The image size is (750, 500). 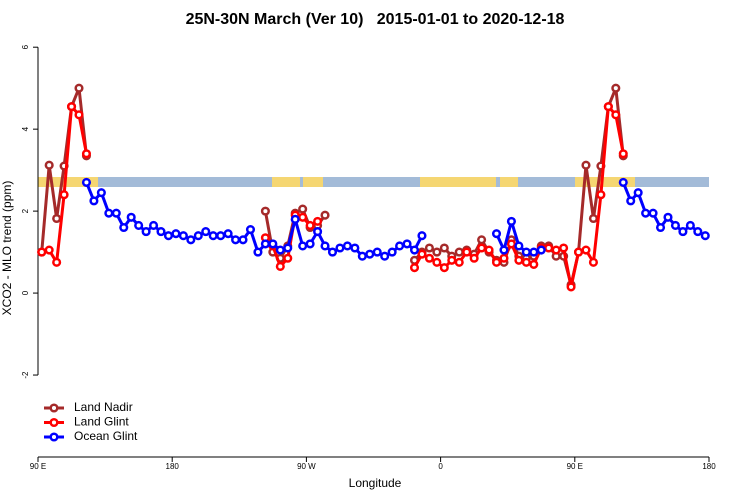 I want to click on y-axis-label: XCO2 - MLO trend (ppm), so click(x=7, y=248).